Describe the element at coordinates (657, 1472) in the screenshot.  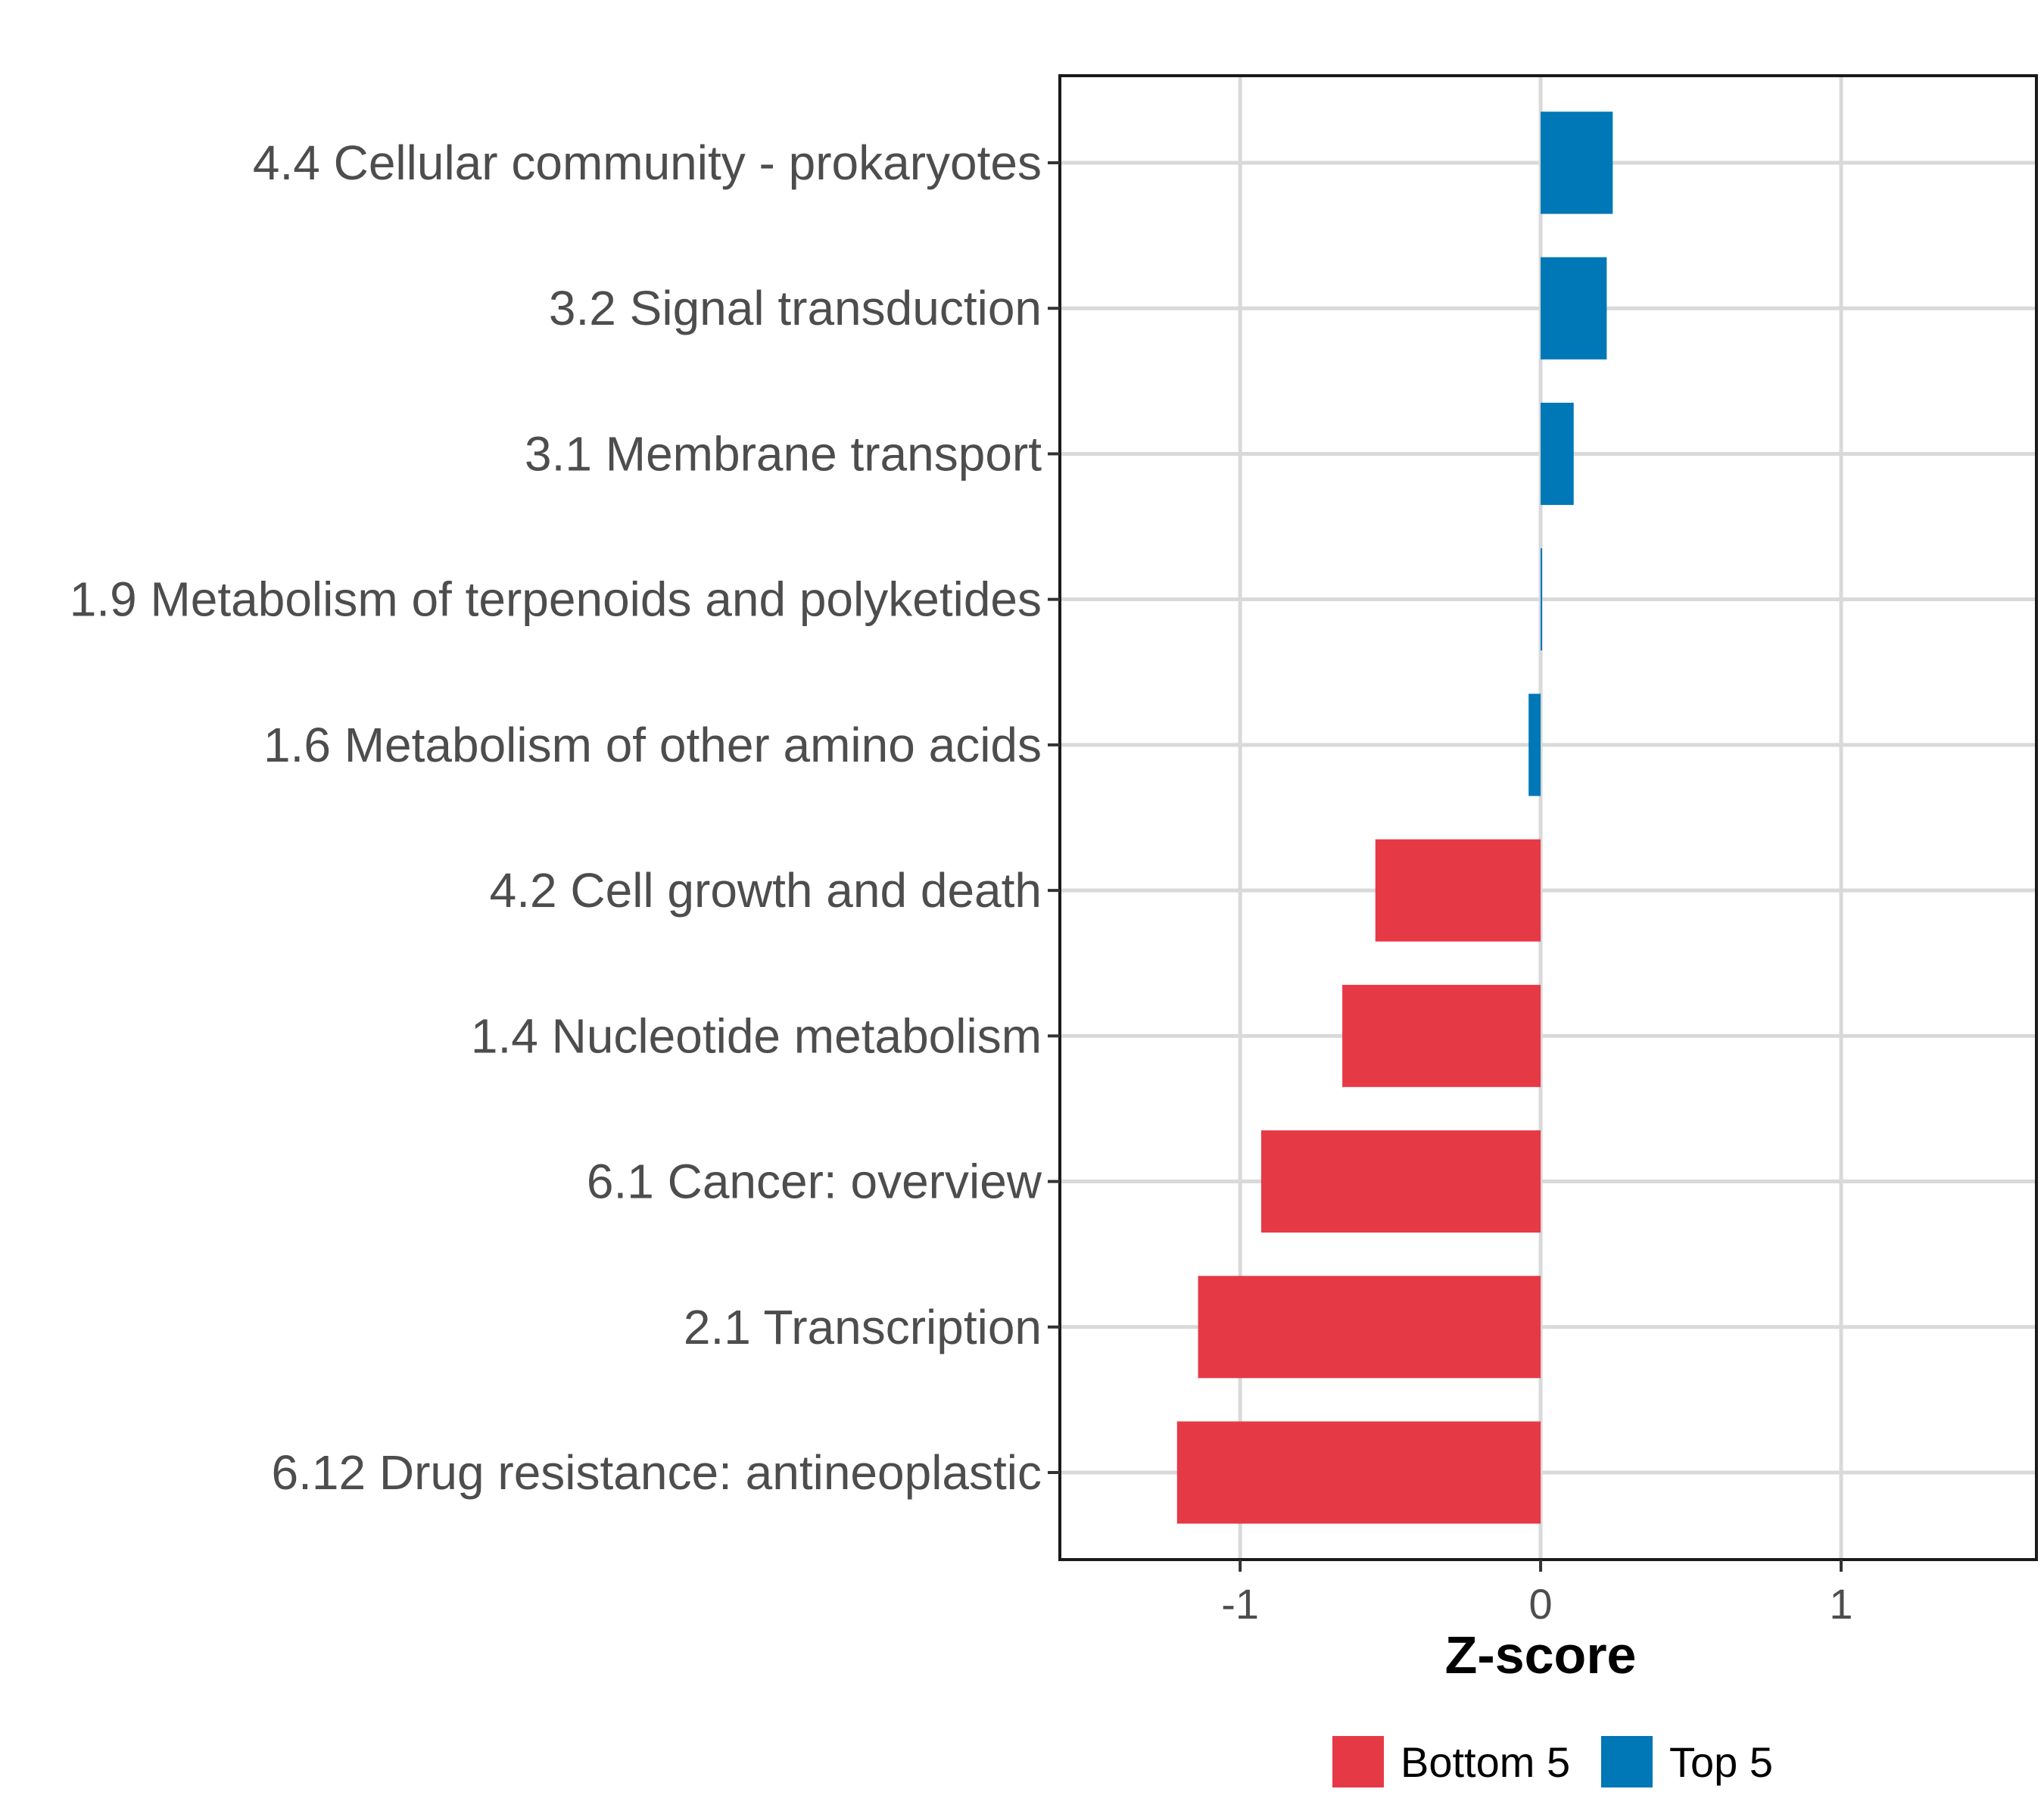
I see `category-label: 6.12 Drug resistance: antineoplastic` at that location.